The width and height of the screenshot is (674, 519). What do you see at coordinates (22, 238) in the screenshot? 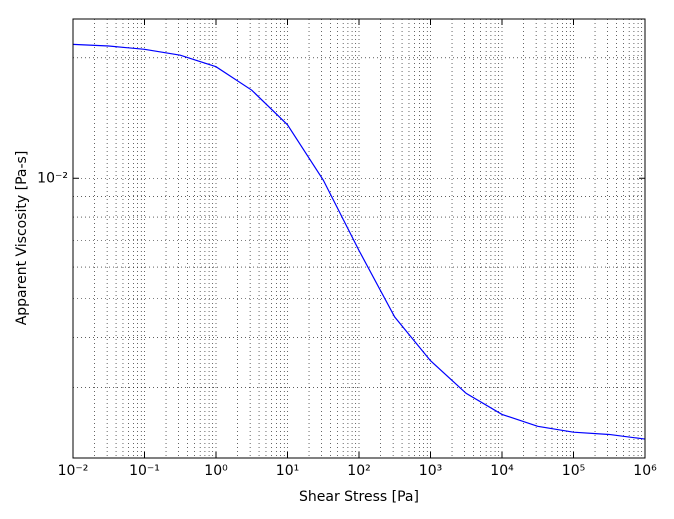
I see `y-axis-label: Apparent Viscosity [Pa-s]` at bounding box center [22, 238].